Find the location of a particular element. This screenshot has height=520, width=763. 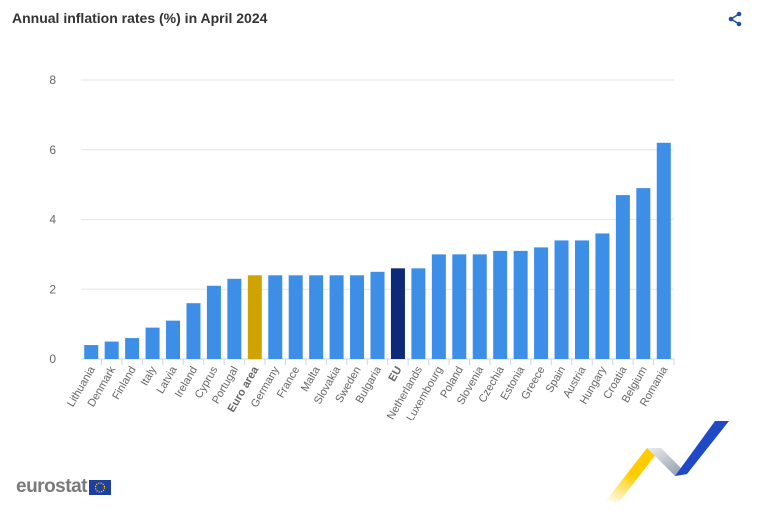

bar-malta is located at coordinates (316, 317).